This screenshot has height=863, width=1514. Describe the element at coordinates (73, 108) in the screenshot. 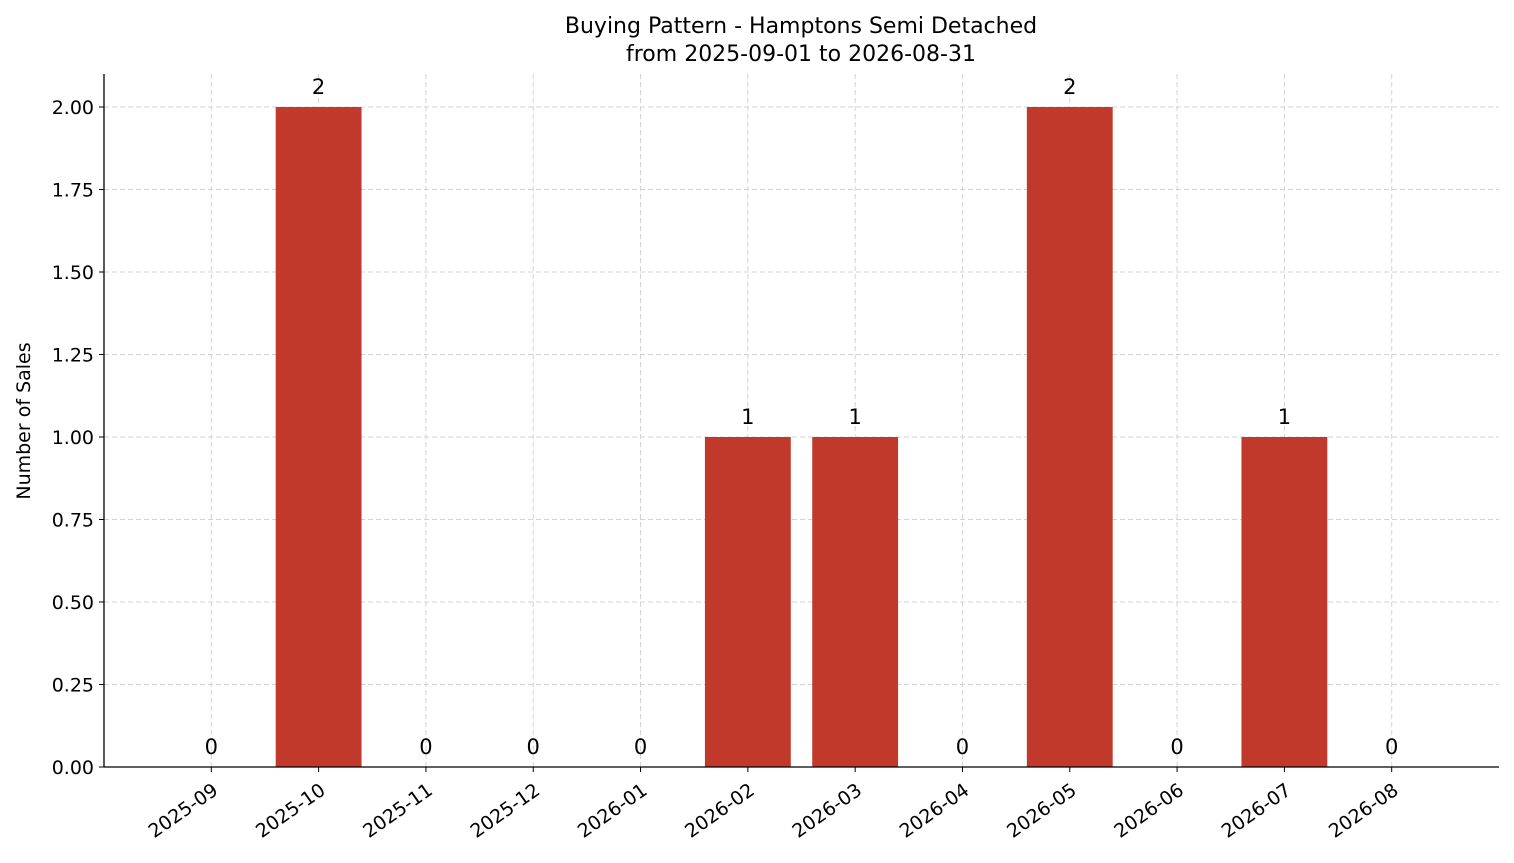

I see `y-tick-label: 2.00` at that location.